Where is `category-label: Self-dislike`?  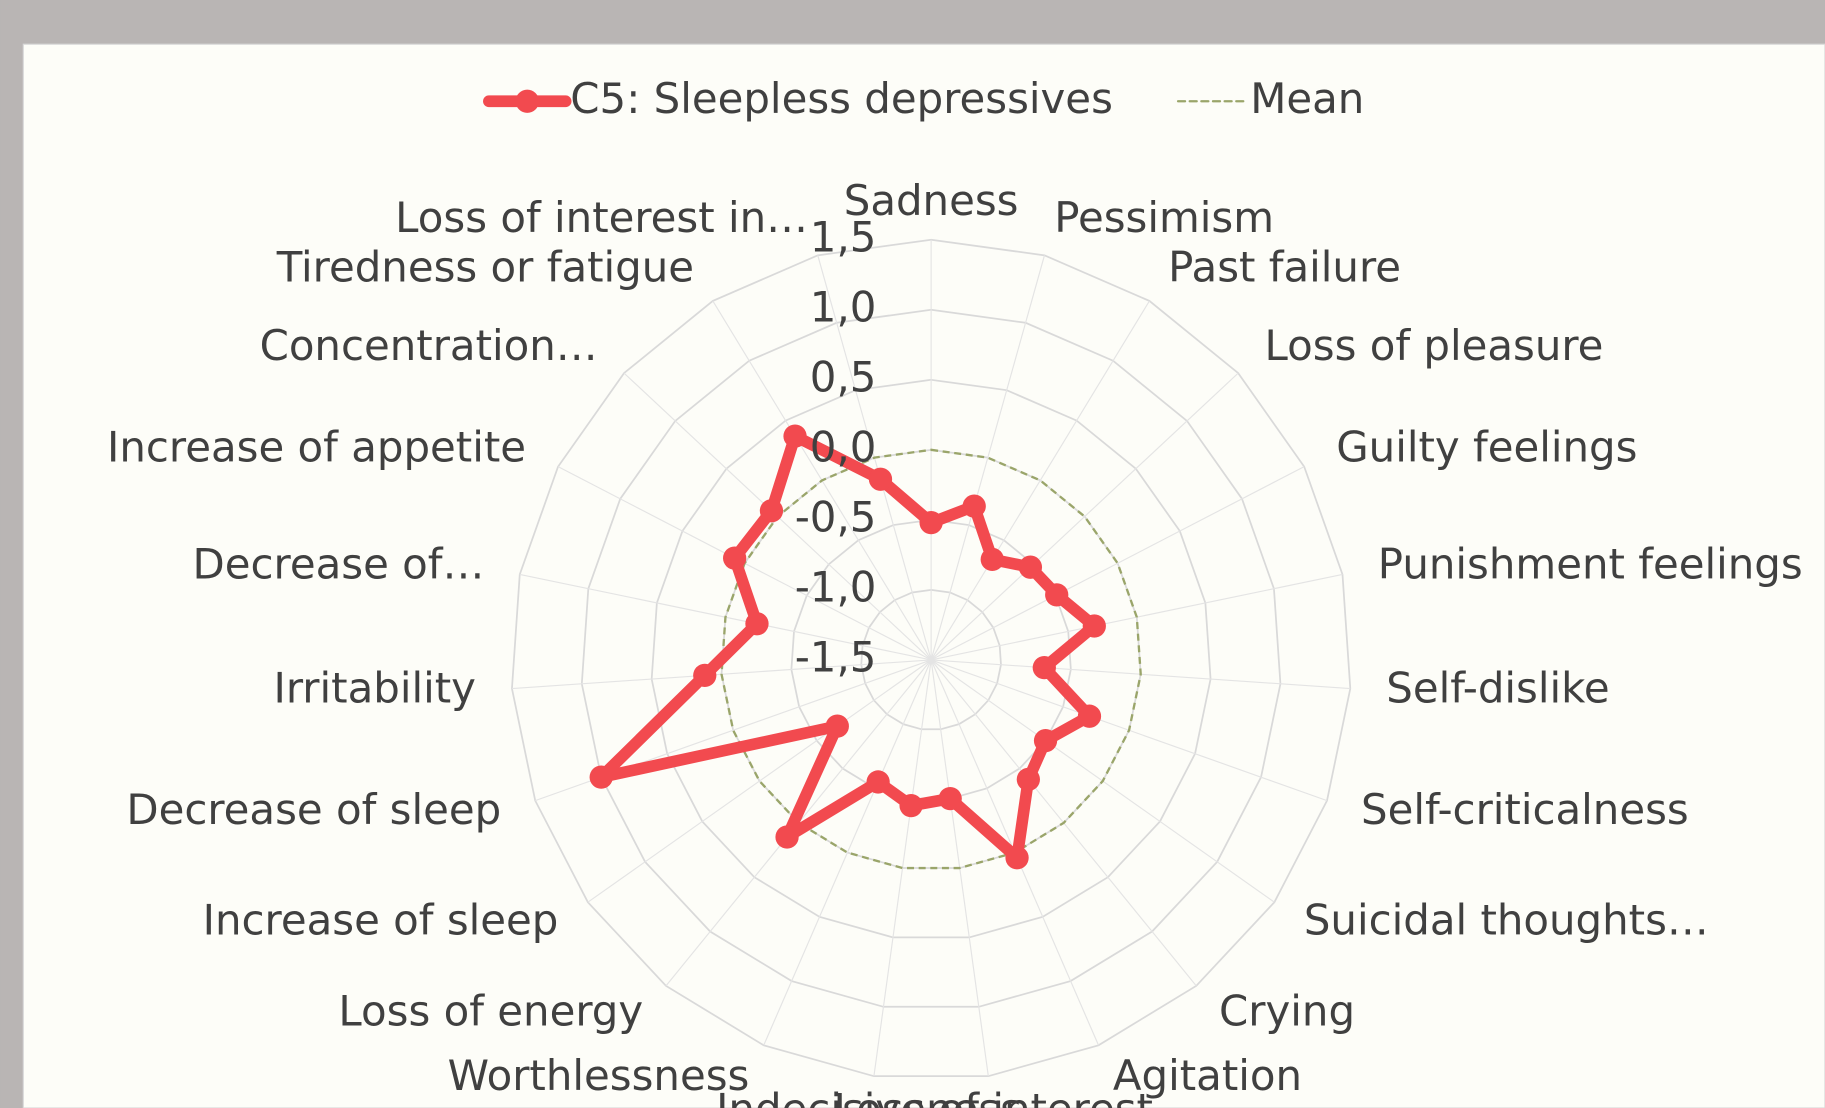
category-label: Self-dislike is located at coordinates (1497, 688).